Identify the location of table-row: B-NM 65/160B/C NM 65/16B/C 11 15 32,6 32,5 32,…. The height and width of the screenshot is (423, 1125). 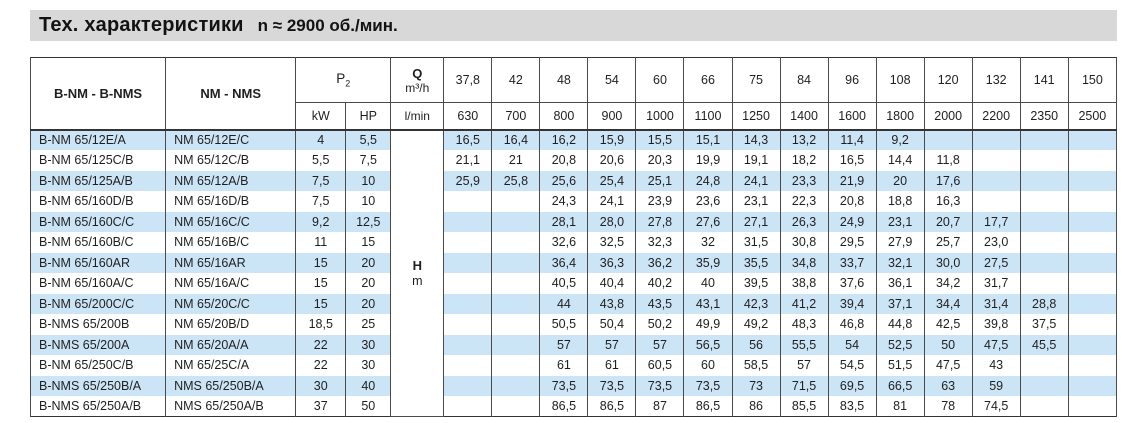
(573, 242).